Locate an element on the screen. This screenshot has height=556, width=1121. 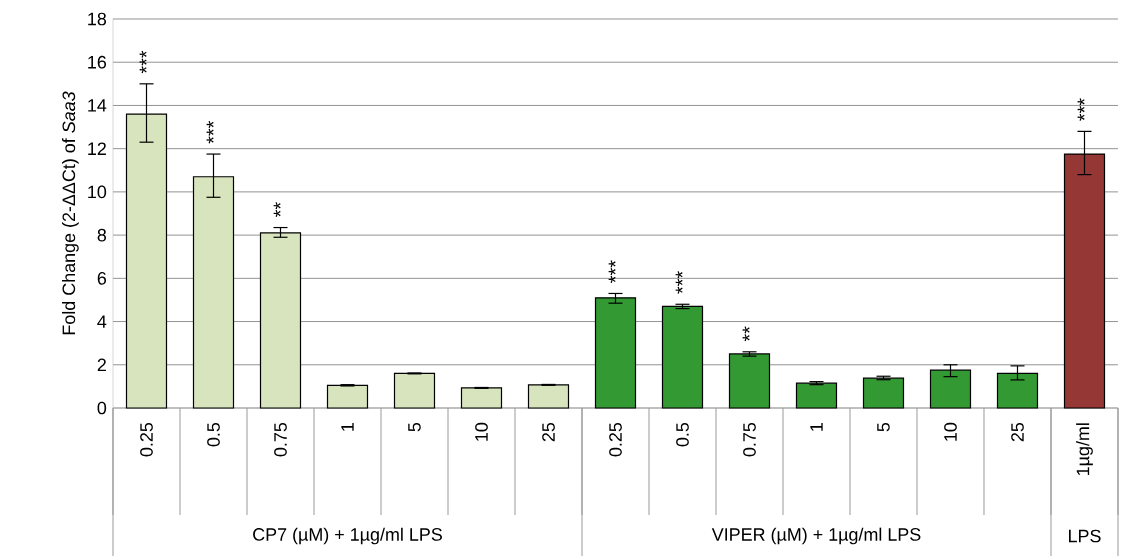
y-tick-label: 6 is located at coordinates (102, 278).